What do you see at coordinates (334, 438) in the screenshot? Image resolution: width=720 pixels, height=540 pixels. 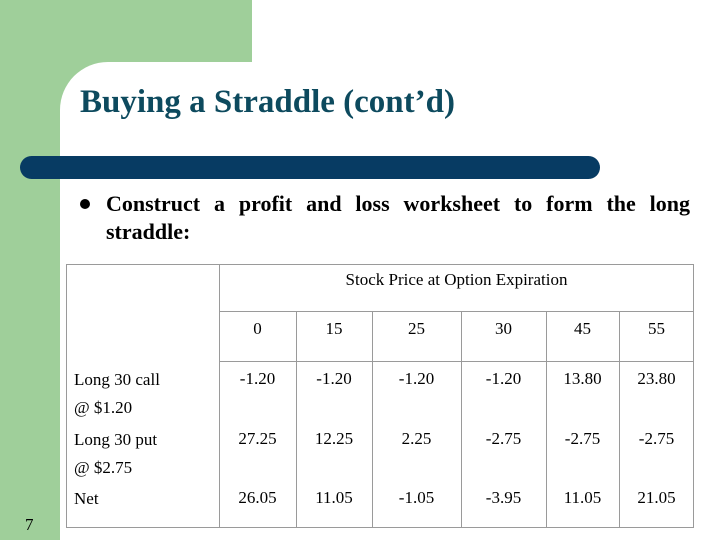 I see `table-cell: 12.25` at bounding box center [334, 438].